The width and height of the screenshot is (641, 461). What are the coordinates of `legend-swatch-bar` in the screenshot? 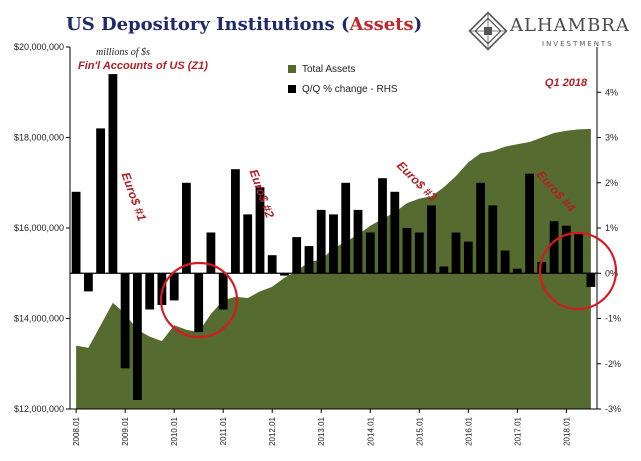 It's located at (292, 89).